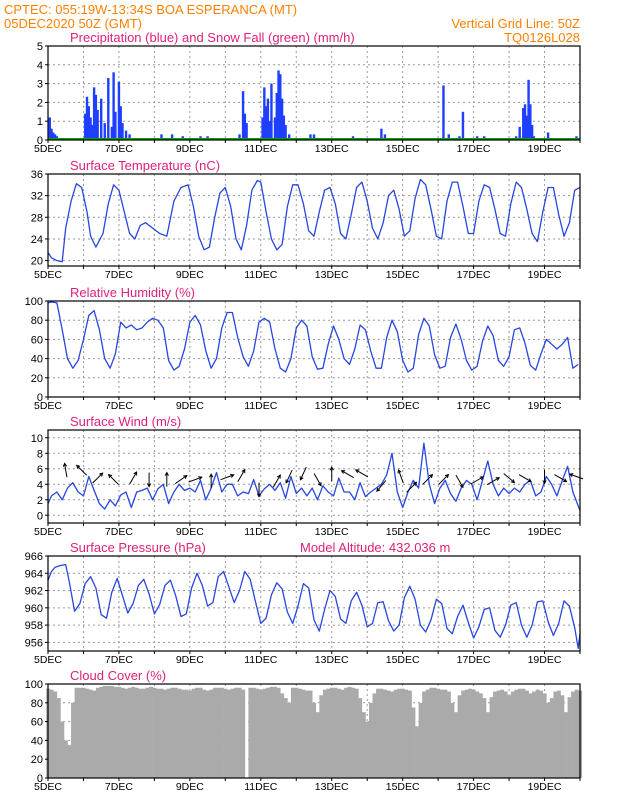 The height and width of the screenshot is (800, 618). What do you see at coordinates (403, 275) in the screenshot?
I see `x-tick-label: 15DEC` at bounding box center [403, 275].